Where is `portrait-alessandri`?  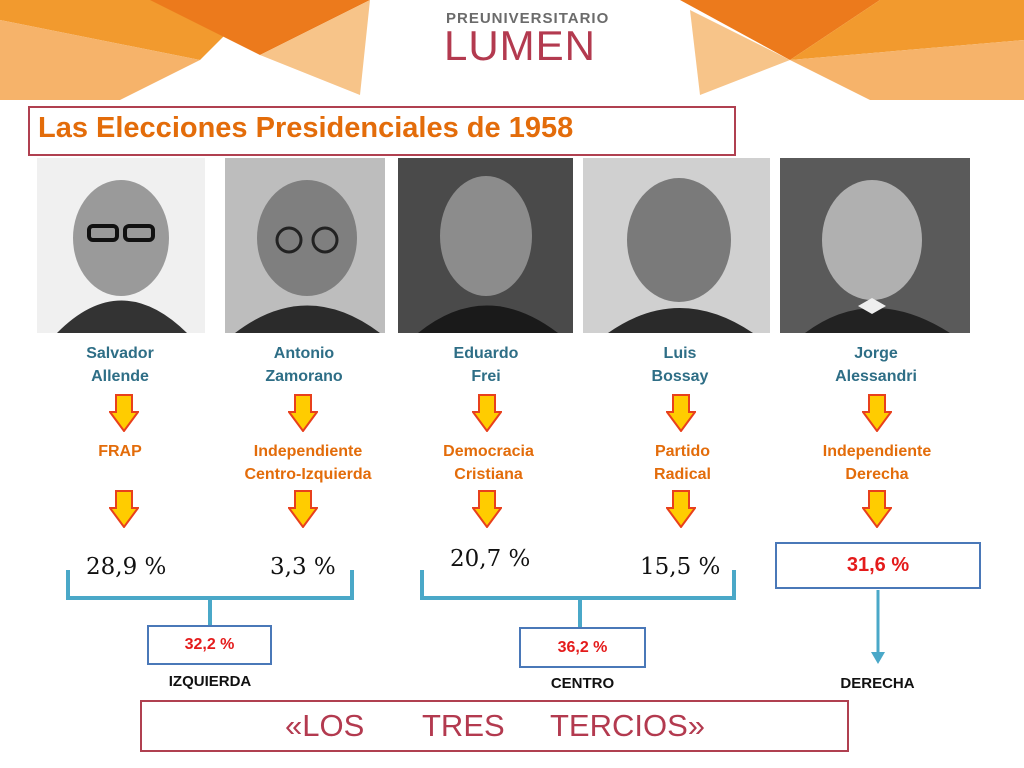 portrait-alessandri is located at coordinates (875, 245).